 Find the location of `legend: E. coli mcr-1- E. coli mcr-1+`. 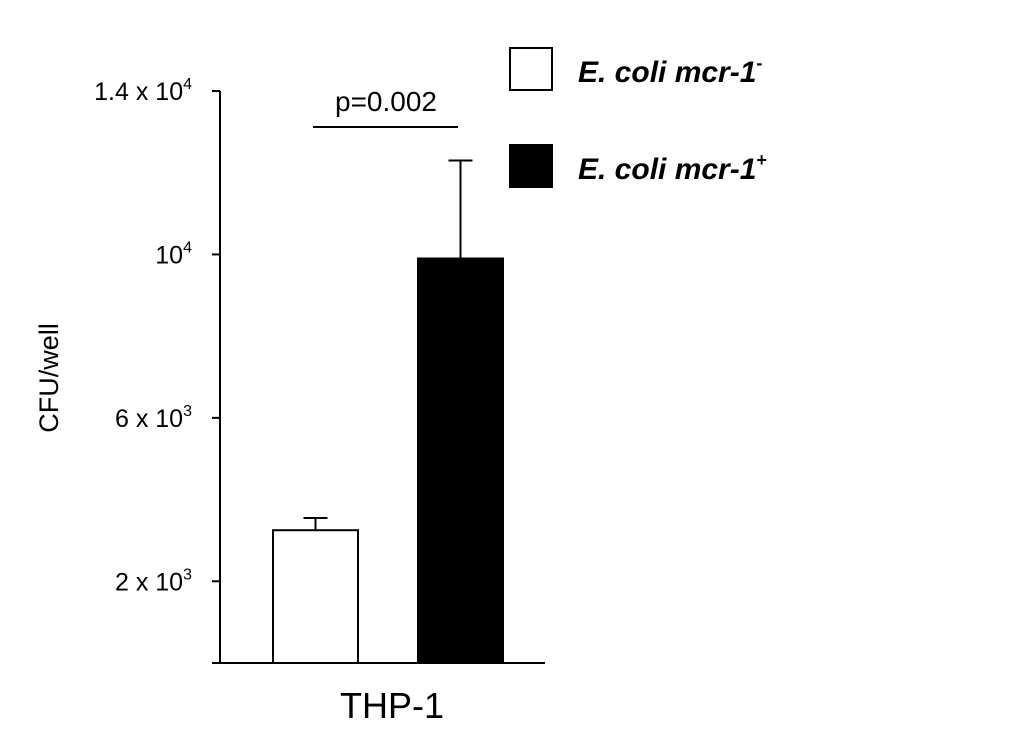

legend: E. coli mcr-1- E. coli mcr-1+ is located at coordinates (638, 117).